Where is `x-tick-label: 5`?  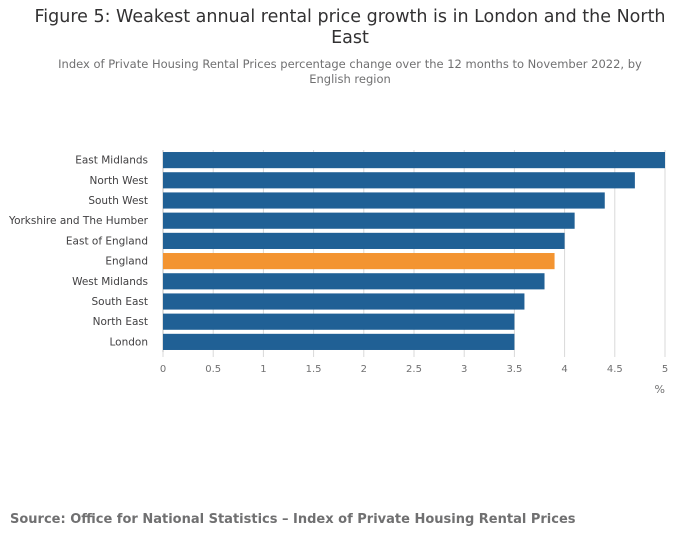 x-tick-label: 5 is located at coordinates (665, 369).